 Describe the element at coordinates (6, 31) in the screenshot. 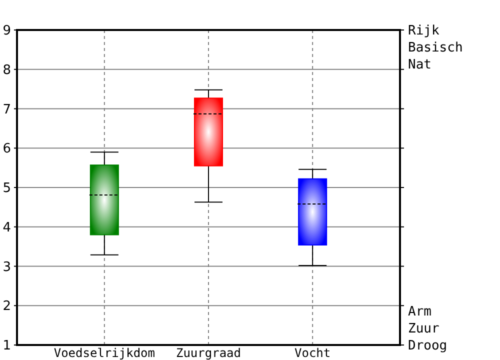

I see `y-tick-label: 9` at that location.